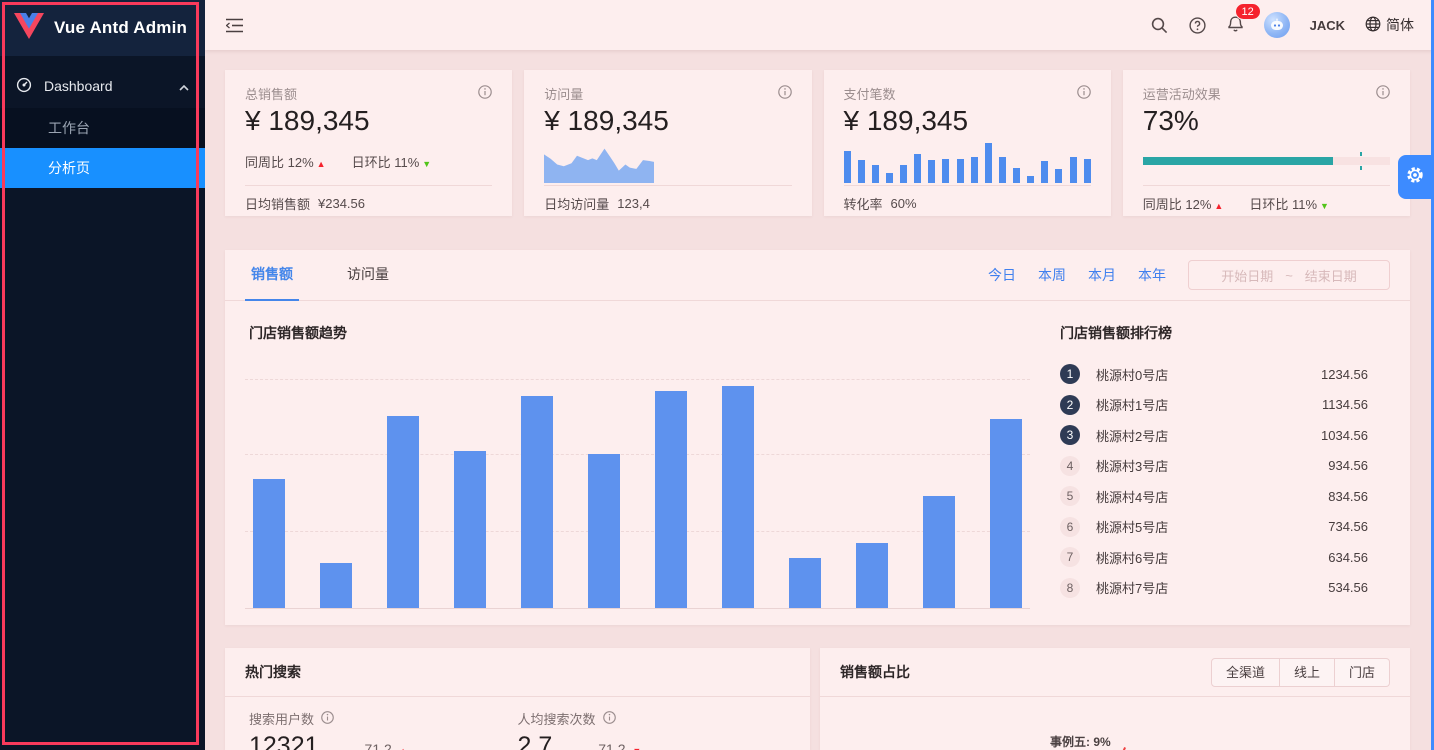 This screenshot has width=1434, height=750. Describe the element at coordinates (1132, 436) in the screenshot. I see `store-name: 桃源村2号店` at that location.